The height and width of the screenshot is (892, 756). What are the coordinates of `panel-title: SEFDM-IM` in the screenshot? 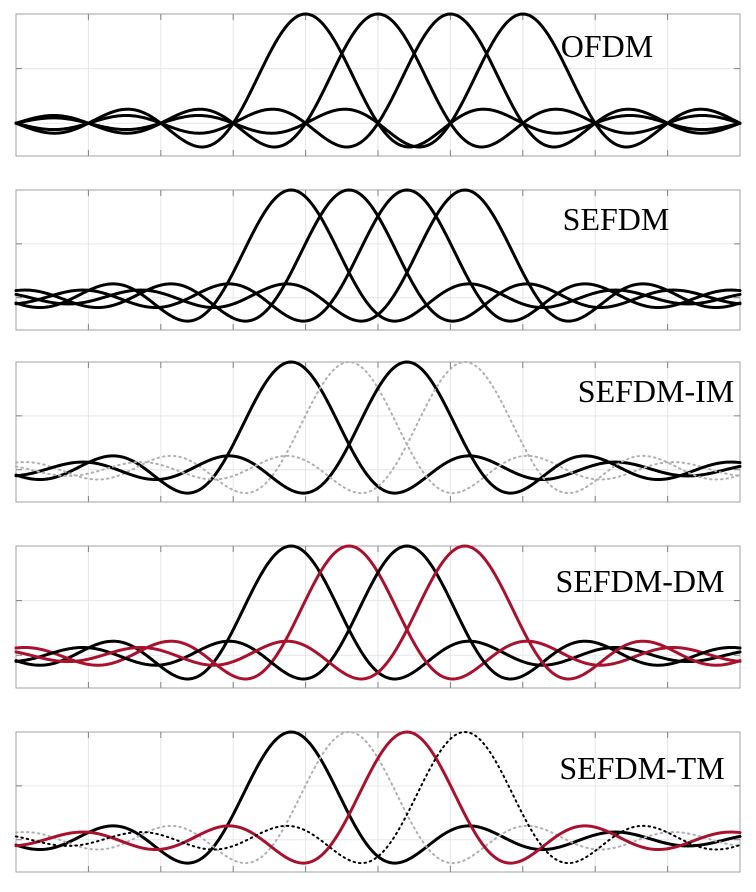 It's located at (656, 391).